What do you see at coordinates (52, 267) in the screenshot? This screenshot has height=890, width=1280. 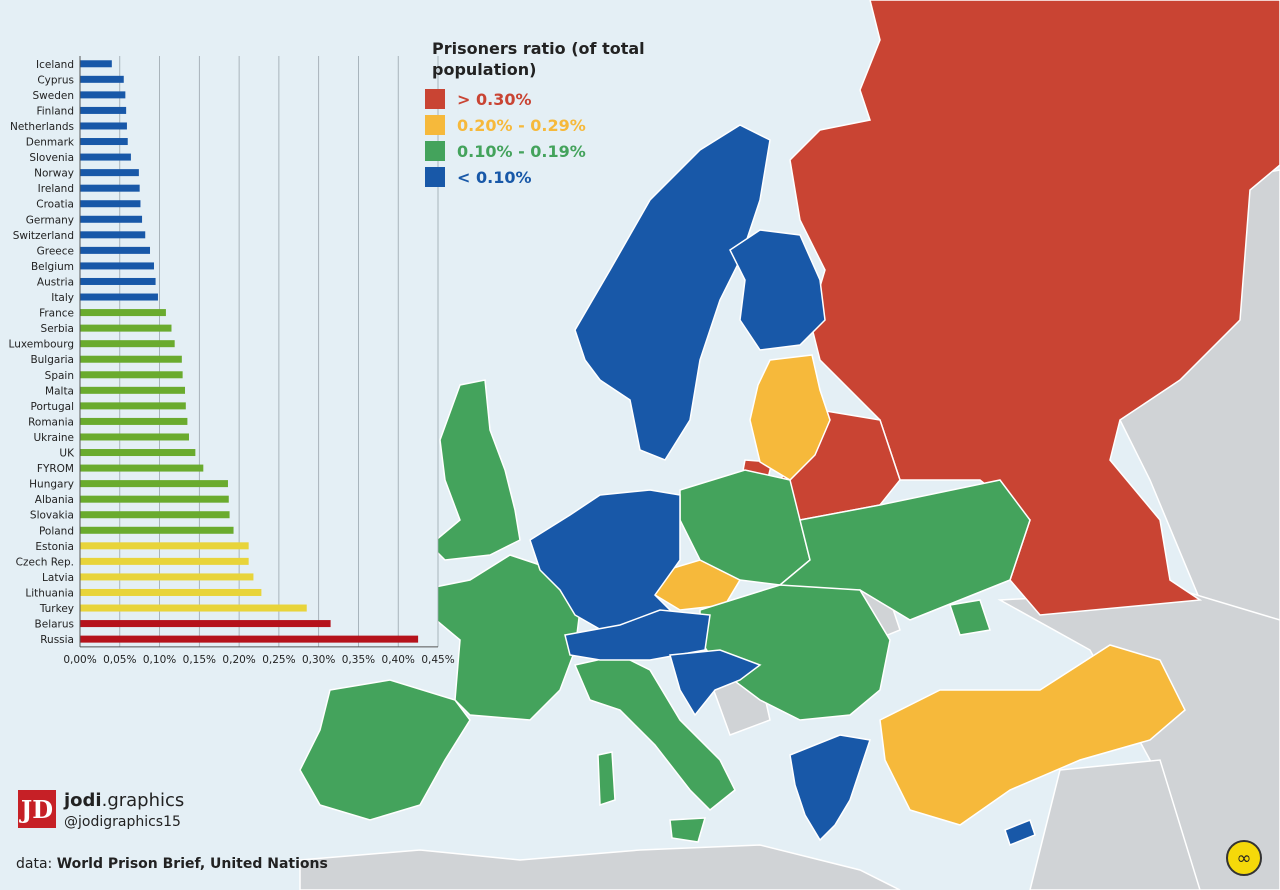 I see `category-label: Belgium` at bounding box center [52, 267].